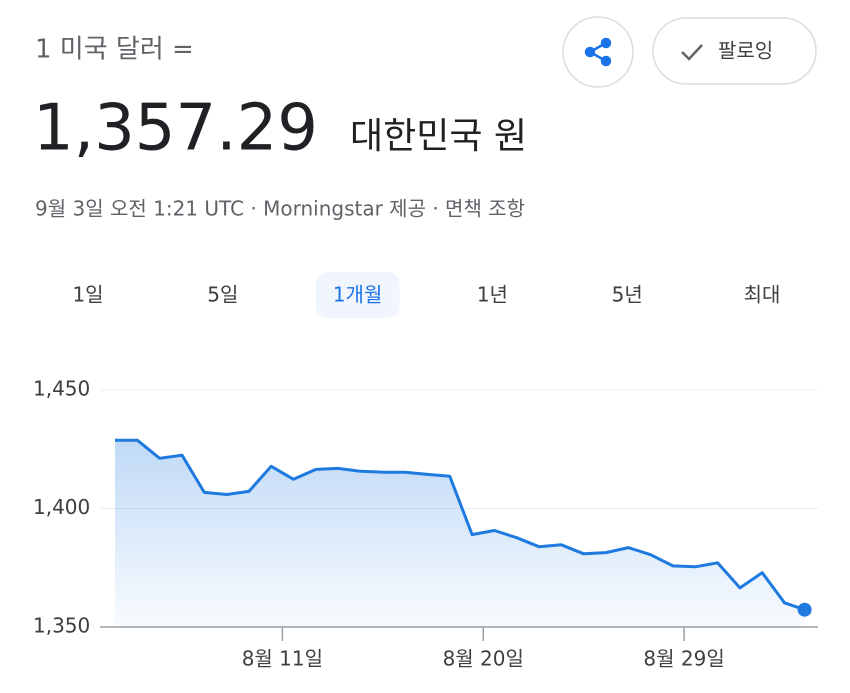 The height and width of the screenshot is (693, 850). Describe the element at coordinates (483, 659) in the screenshot. I see `x-tick-label: 8월 20일` at that location.